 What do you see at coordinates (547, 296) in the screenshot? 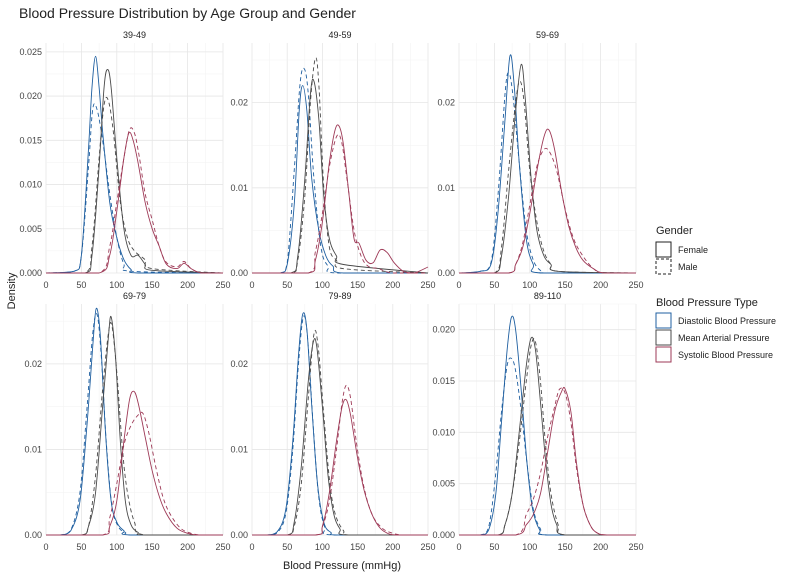
I see `facet-strip-label: 89-110` at bounding box center [547, 296].